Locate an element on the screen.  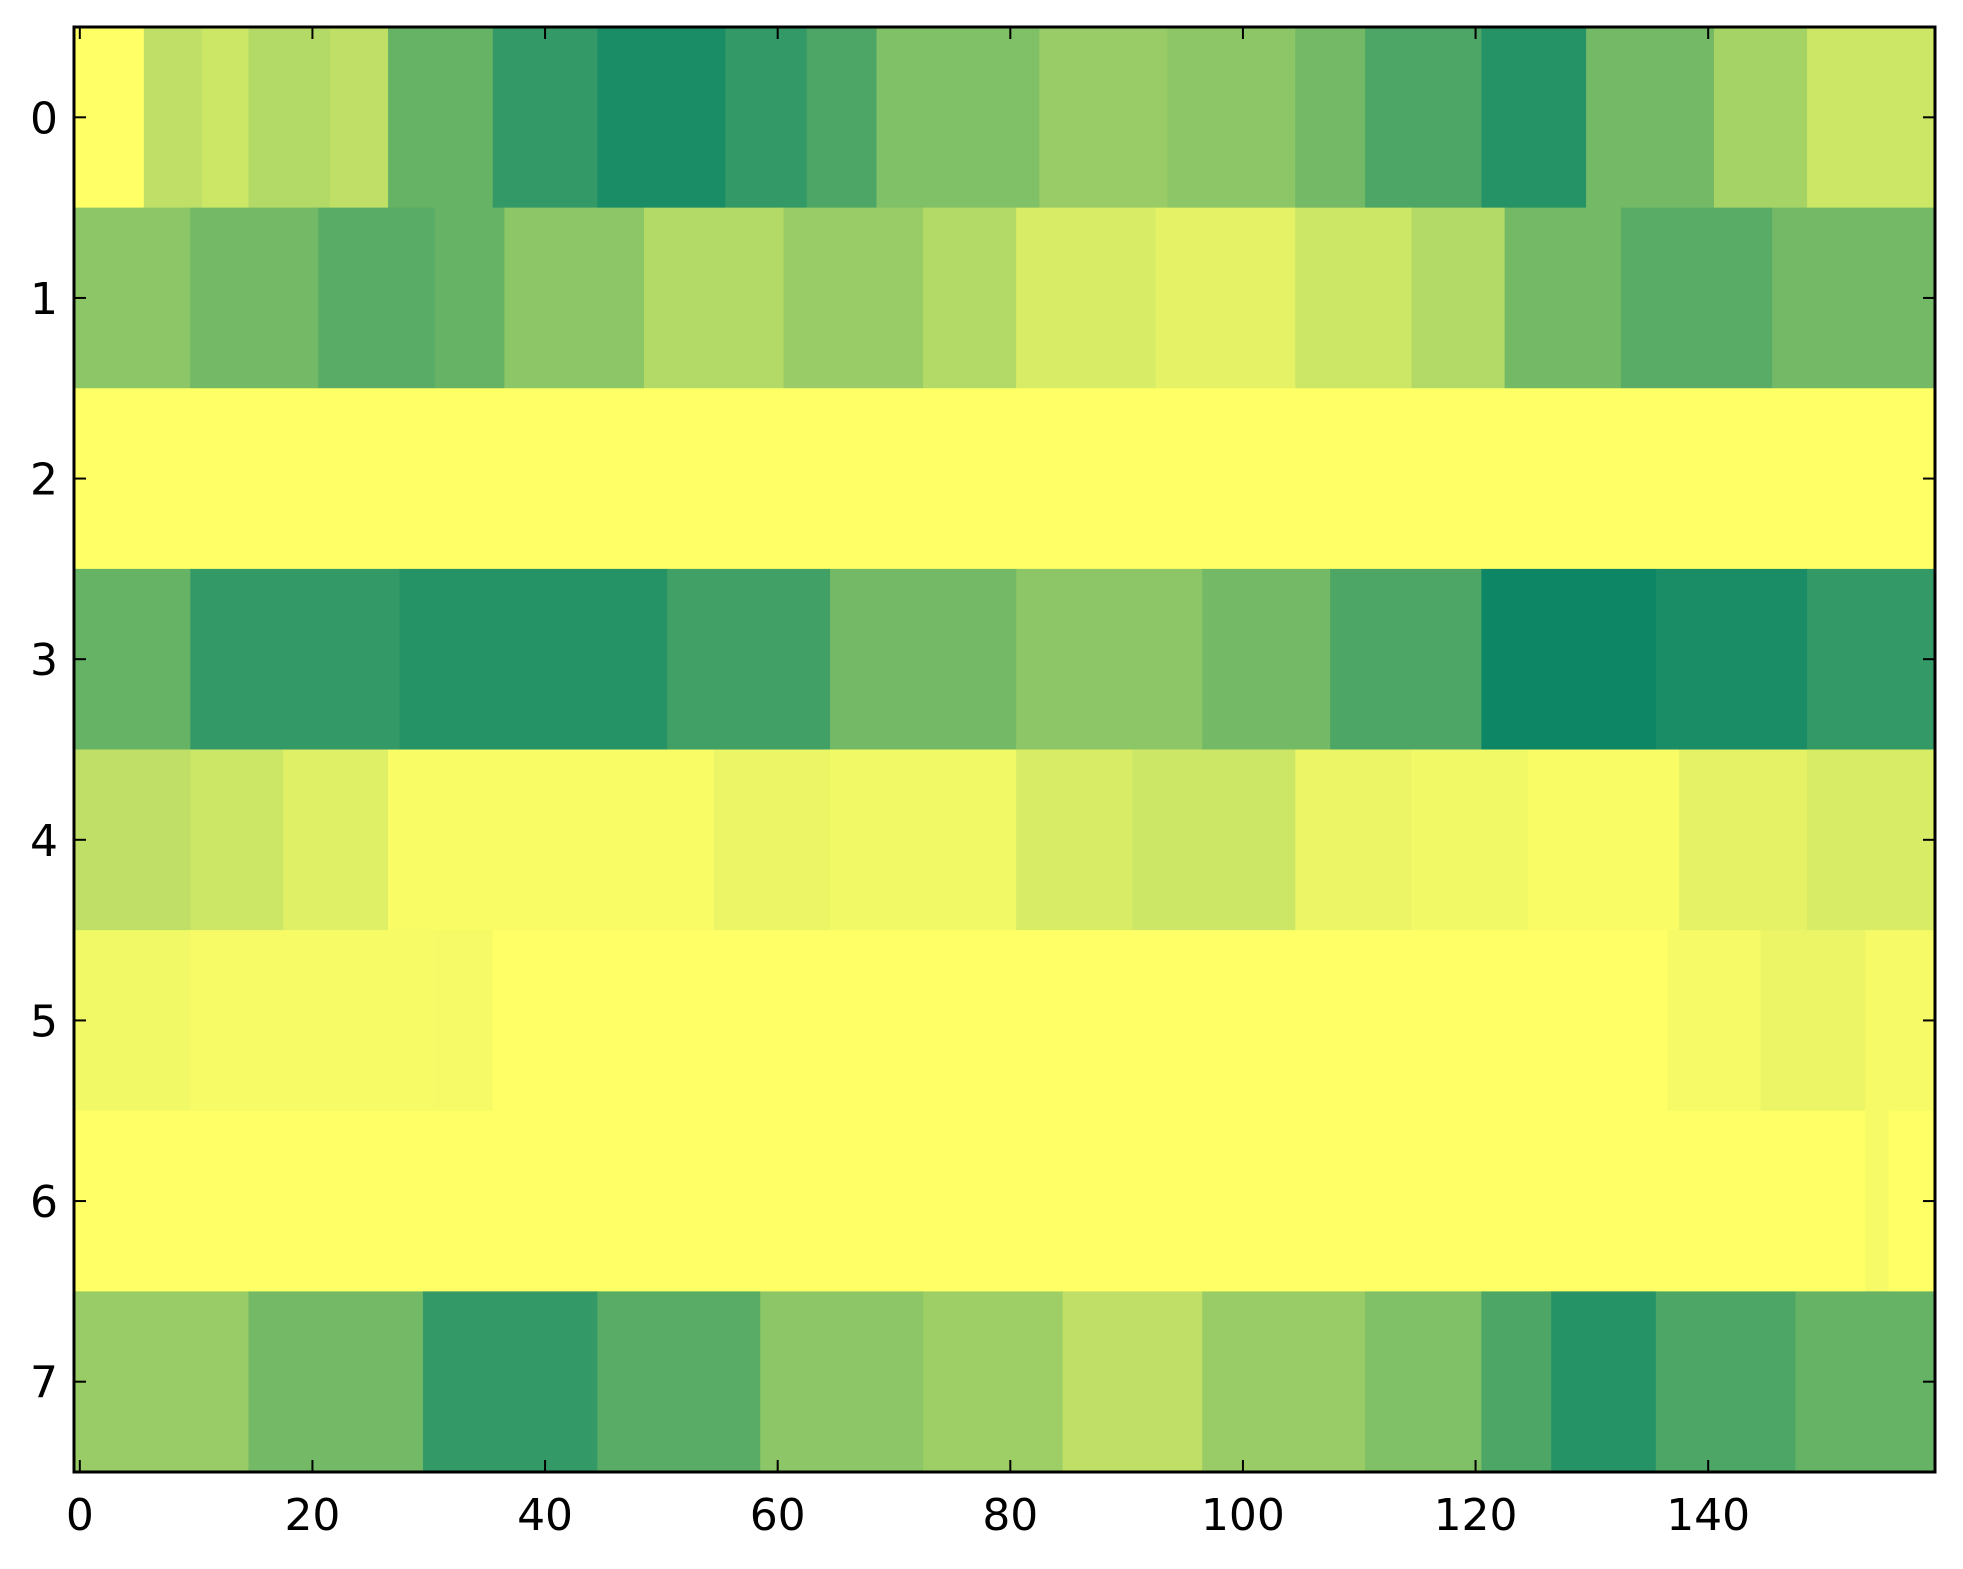
y-tick-label-0: 0 is located at coordinates (44, 118).